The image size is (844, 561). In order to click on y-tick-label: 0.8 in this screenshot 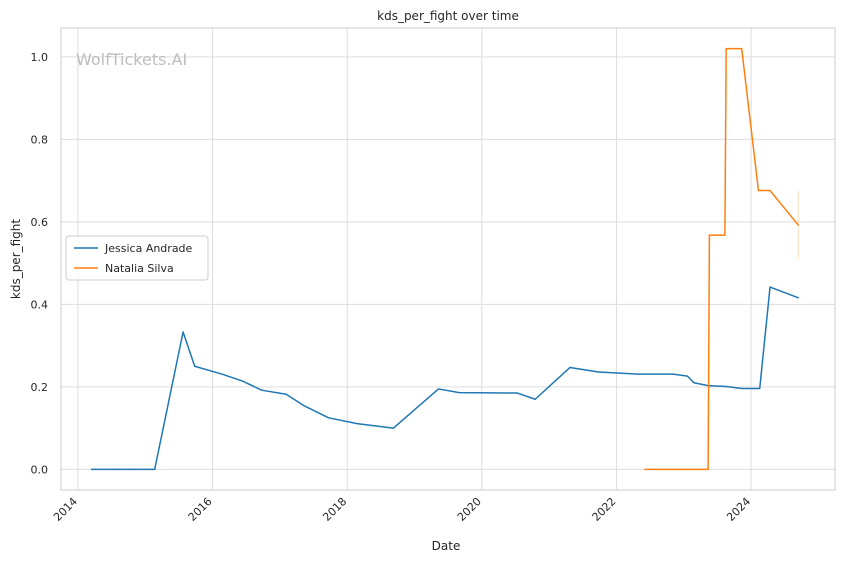, I will do `click(40, 139)`.